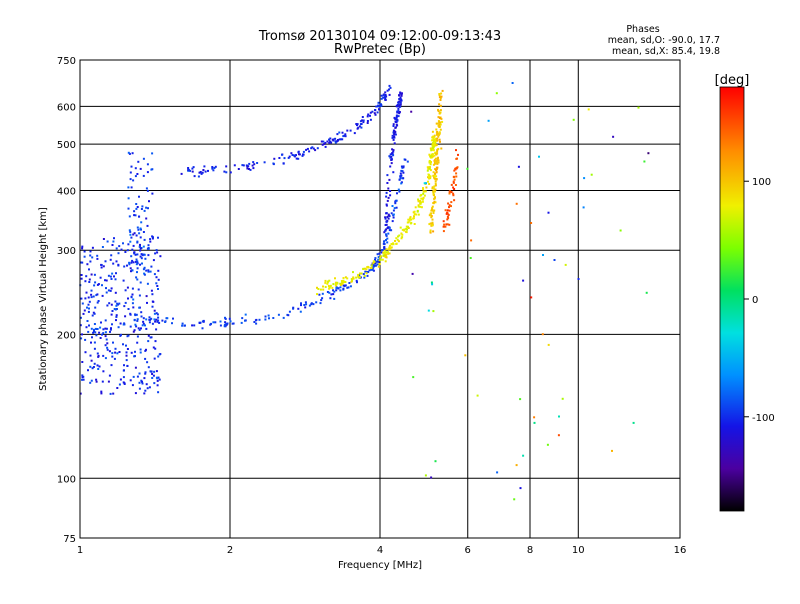  Describe the element at coordinates (642, 29) in the screenshot. I see `phases-heading: Phases` at that location.